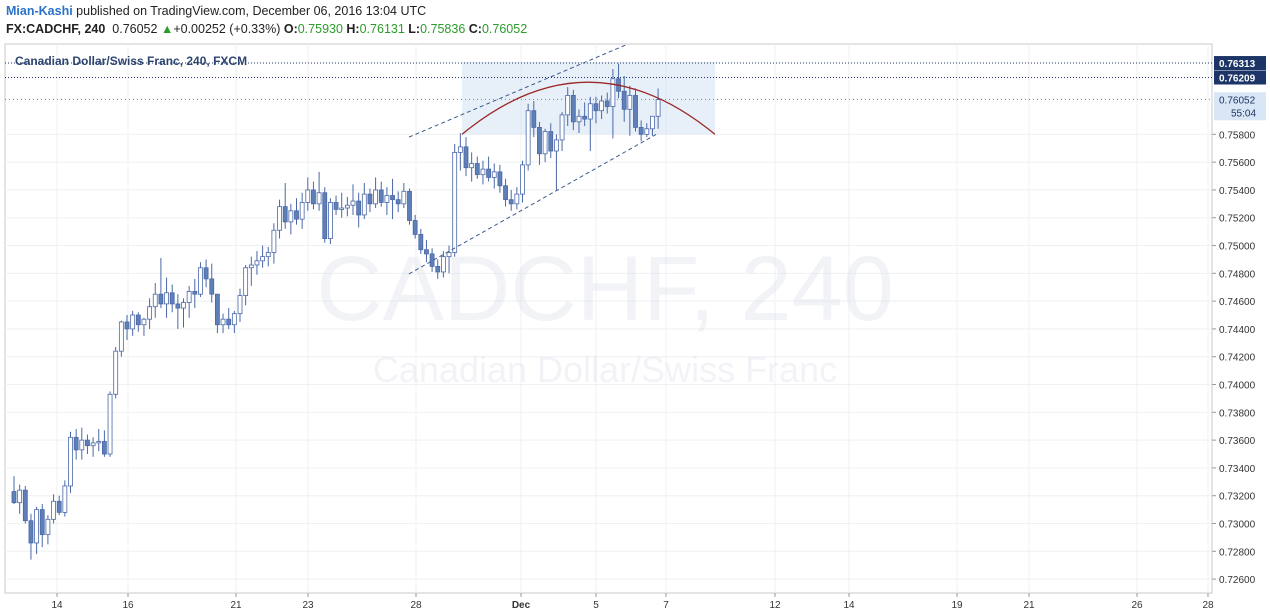 The height and width of the screenshot is (610, 1270). What do you see at coordinates (1237, 247) in the screenshot?
I see `y-tick-label: 0.75000` at bounding box center [1237, 247].